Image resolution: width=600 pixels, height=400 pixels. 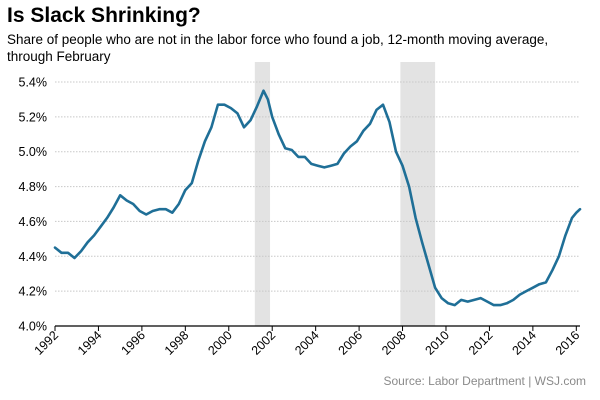 What do you see at coordinates (33, 187) in the screenshot?
I see `y-tick-label: 4.8%` at bounding box center [33, 187].